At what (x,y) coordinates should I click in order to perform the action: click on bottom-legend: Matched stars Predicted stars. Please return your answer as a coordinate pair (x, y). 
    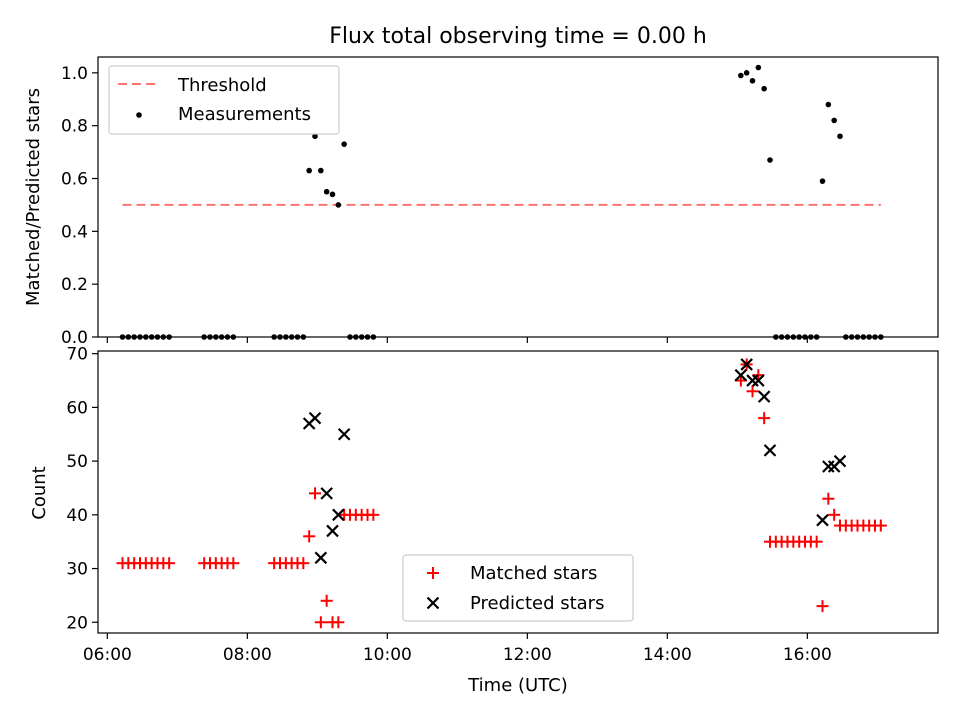
    Looking at the image, I should click on (518, 588).